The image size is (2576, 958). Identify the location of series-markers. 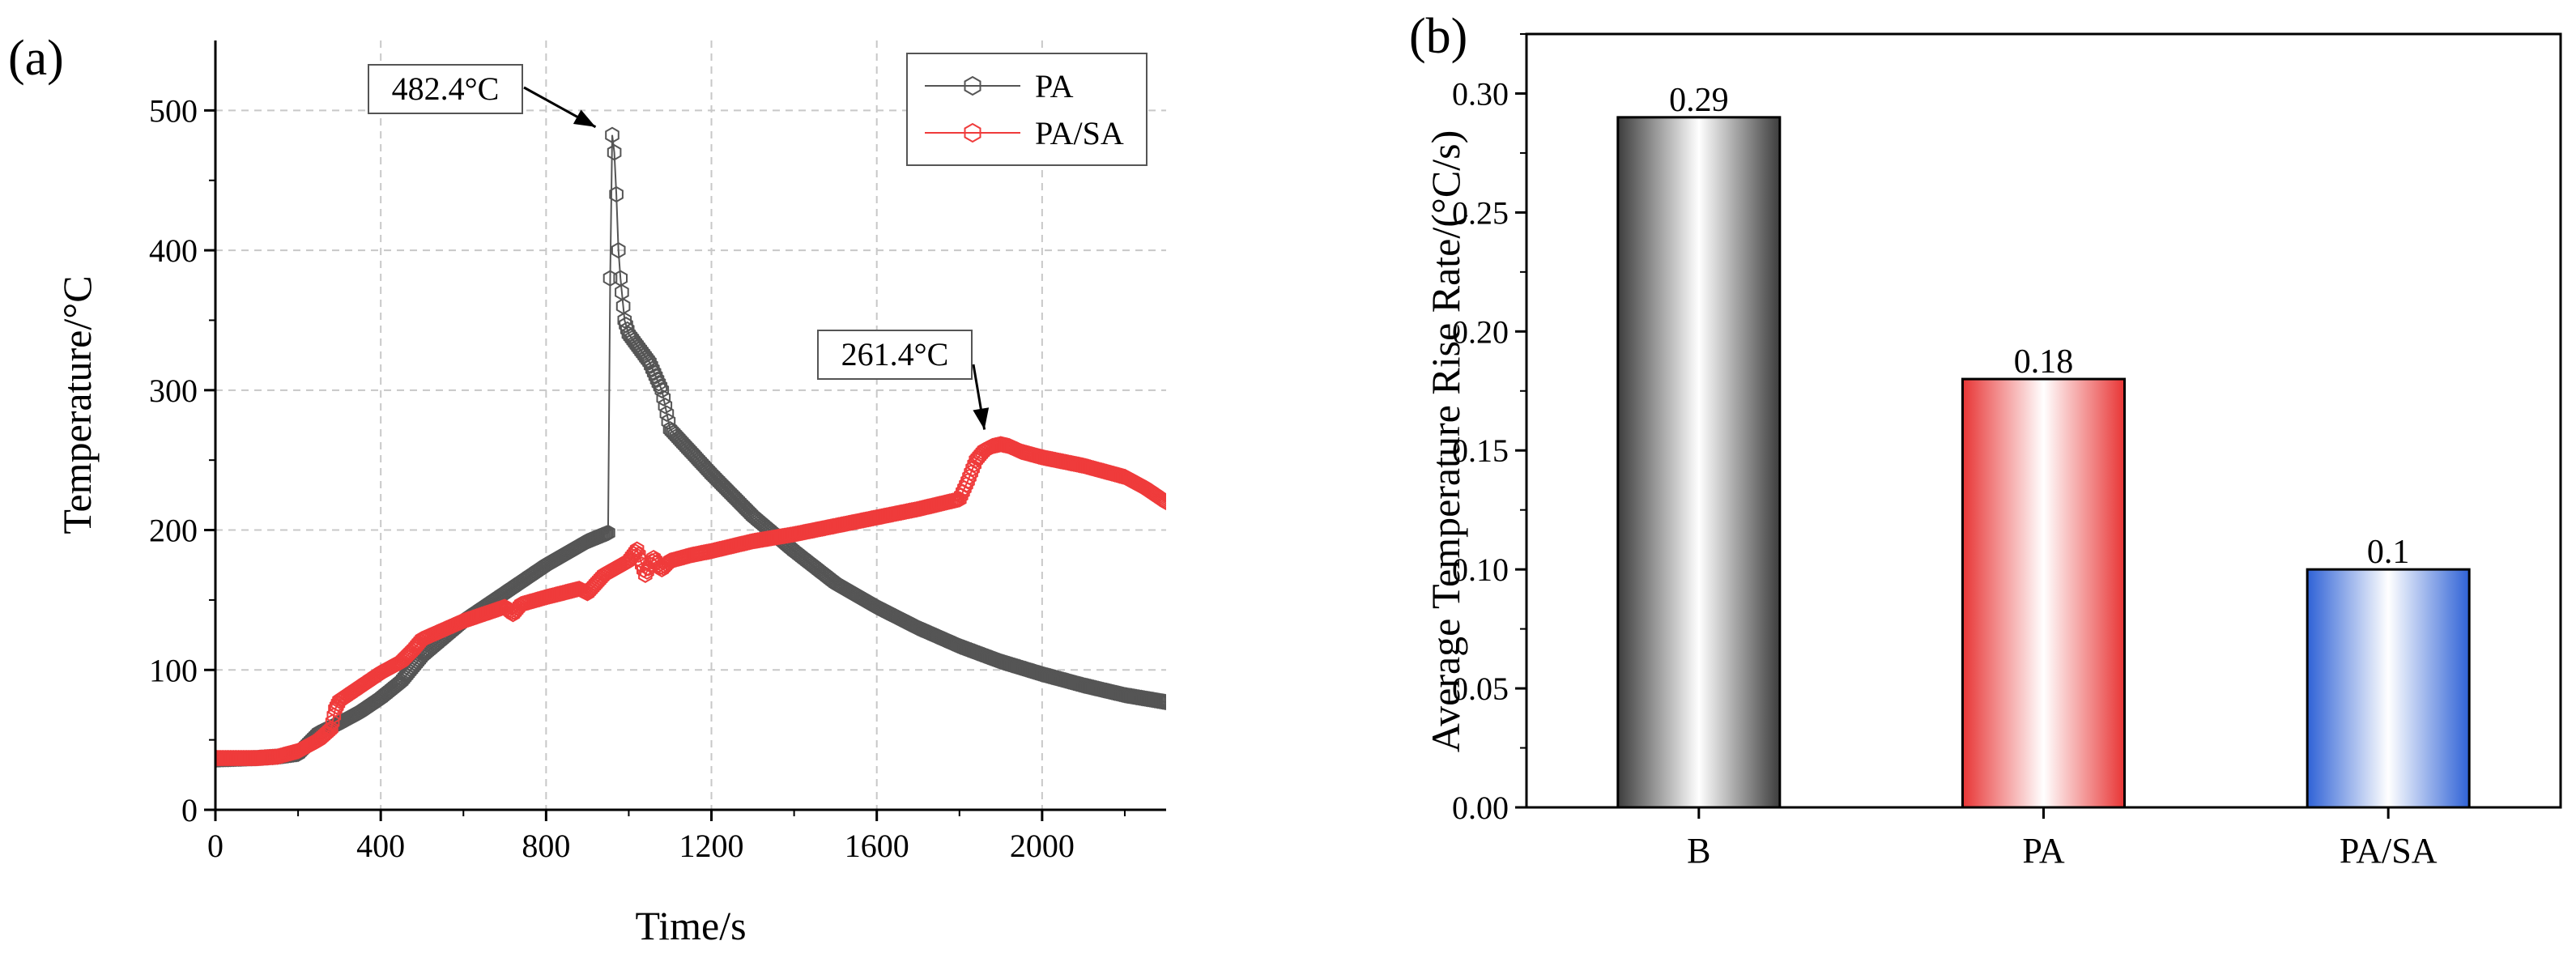
(690, 601).